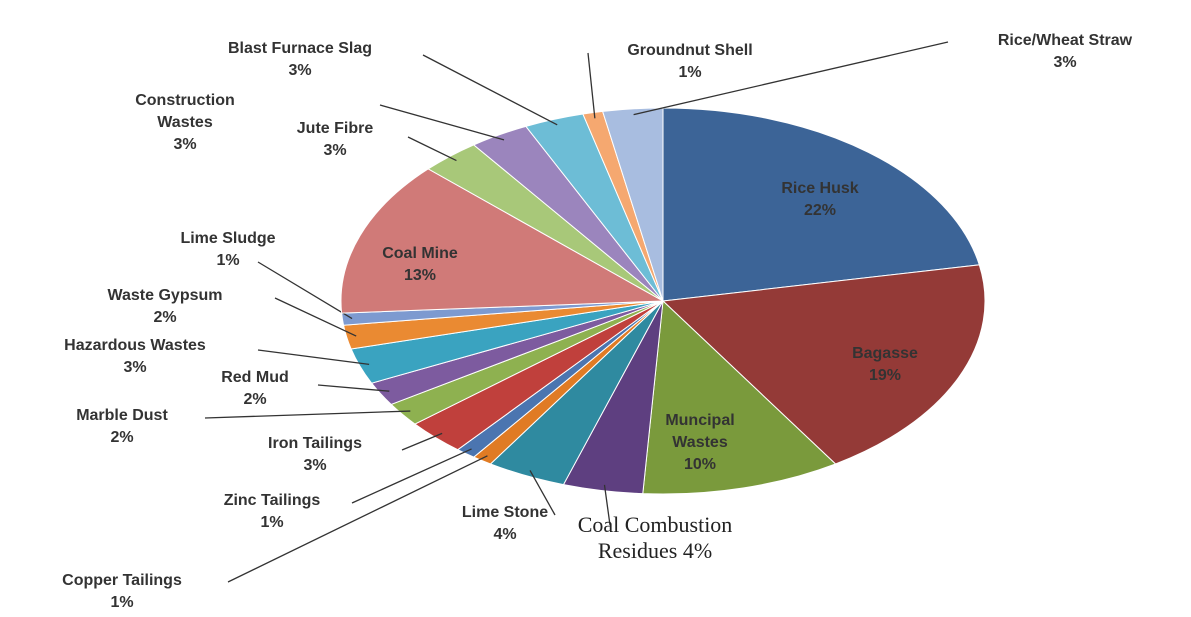  Describe the element at coordinates (122, 580) in the screenshot. I see `category-label: Copper Tailings` at that location.